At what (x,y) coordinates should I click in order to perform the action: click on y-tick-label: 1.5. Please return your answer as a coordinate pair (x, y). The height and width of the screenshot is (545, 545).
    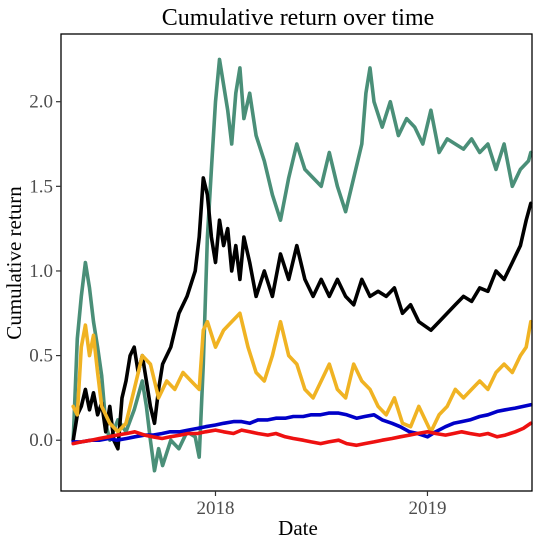
    Looking at the image, I should click on (41, 186).